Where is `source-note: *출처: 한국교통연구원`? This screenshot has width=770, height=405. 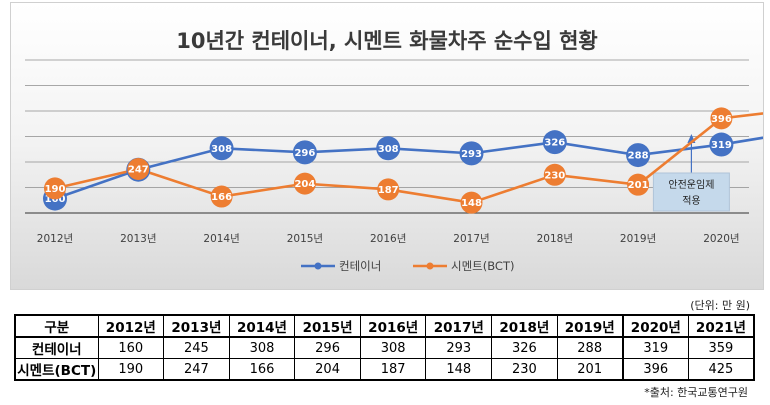
source-note: *출처: 한국교통연구원 is located at coordinates (696, 392).